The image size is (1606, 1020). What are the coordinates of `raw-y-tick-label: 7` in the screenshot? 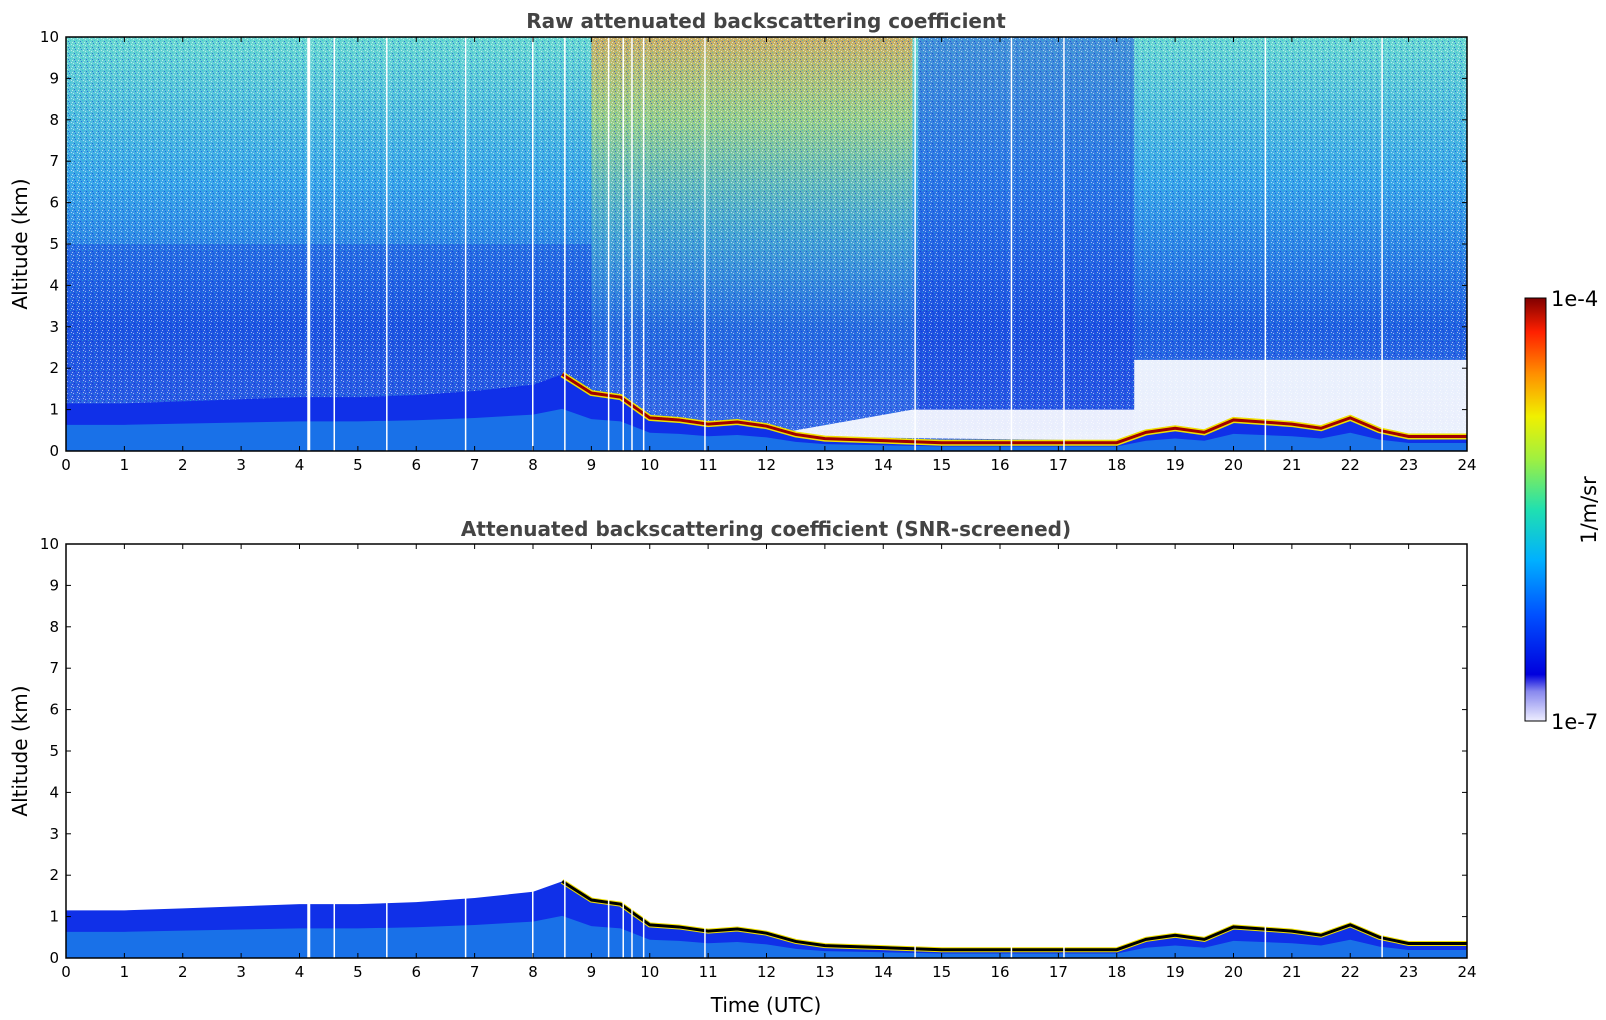 It's located at (54, 161).